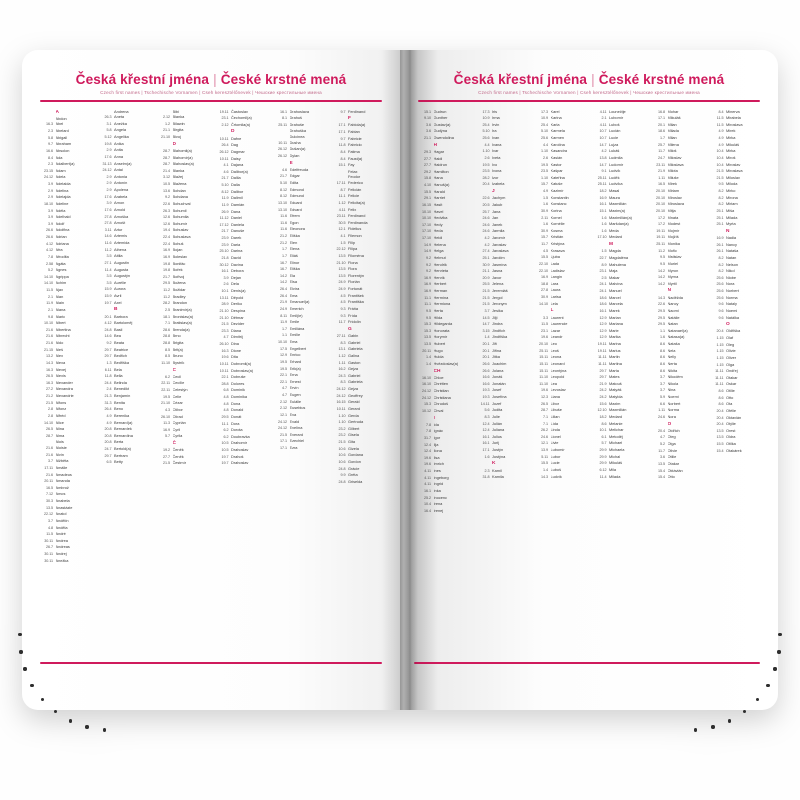 The image size is (800, 800). I want to click on name-label: Kasián, so click(556, 157).